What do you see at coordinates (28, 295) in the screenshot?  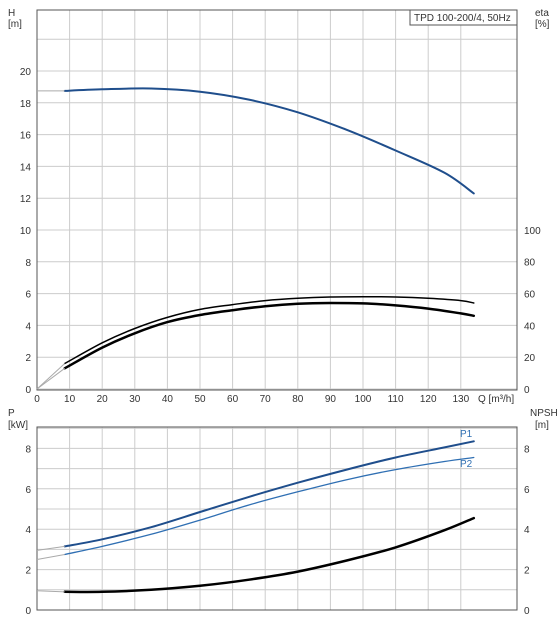 I see `top-y-left-tick: 6` at bounding box center [28, 295].